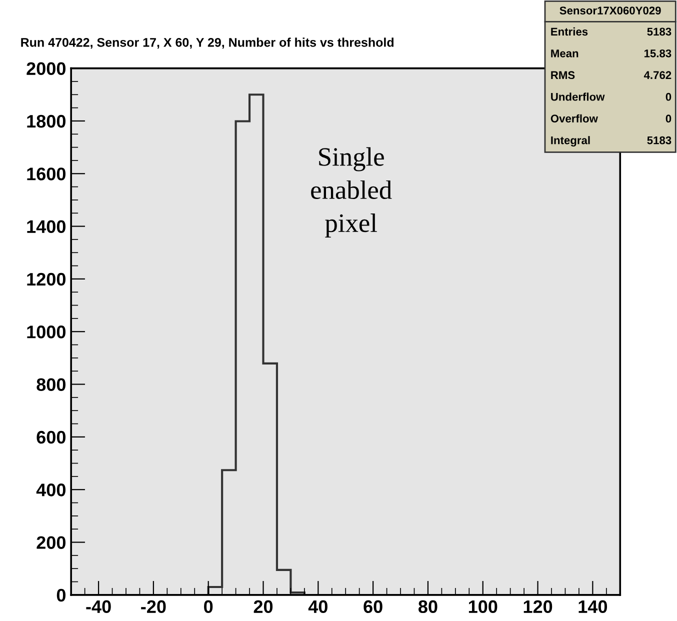  Describe the element at coordinates (51, 490) in the screenshot. I see `y-tick-label: 400` at that location.